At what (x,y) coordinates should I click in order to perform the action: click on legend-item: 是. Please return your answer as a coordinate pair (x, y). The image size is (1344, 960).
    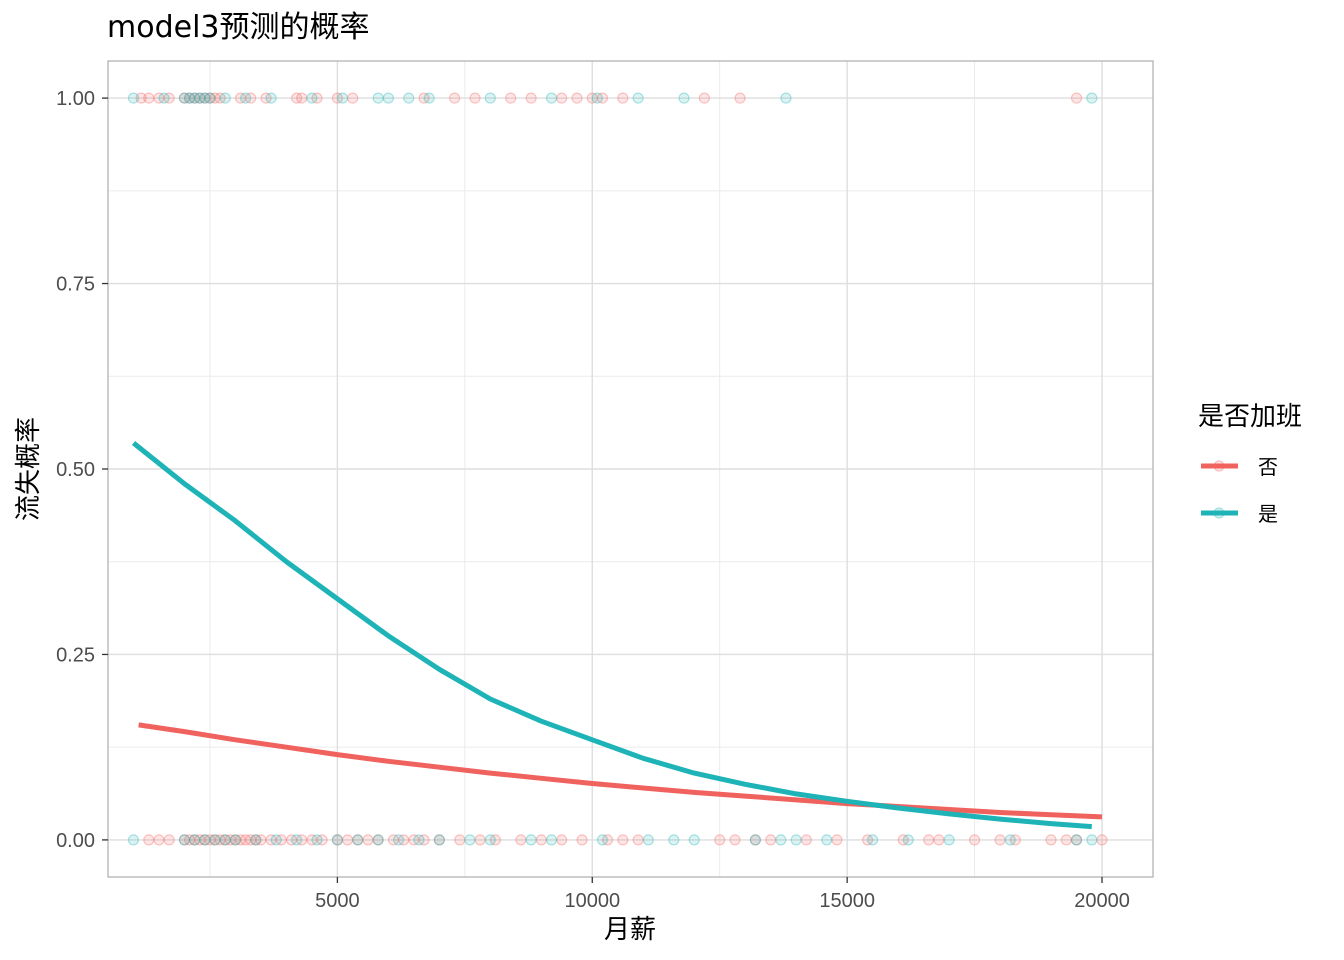
    Looking at the image, I should click on (1239, 514).